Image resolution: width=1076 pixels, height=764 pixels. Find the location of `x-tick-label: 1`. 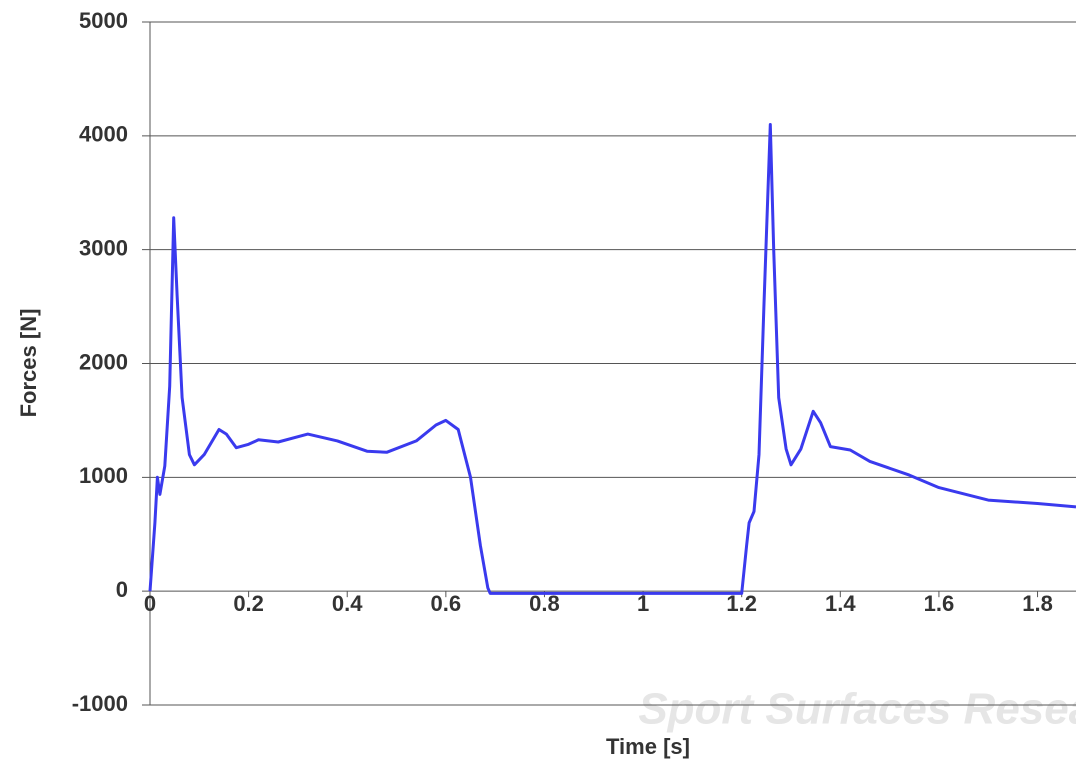

x-tick-label: 1 is located at coordinates (643, 603).